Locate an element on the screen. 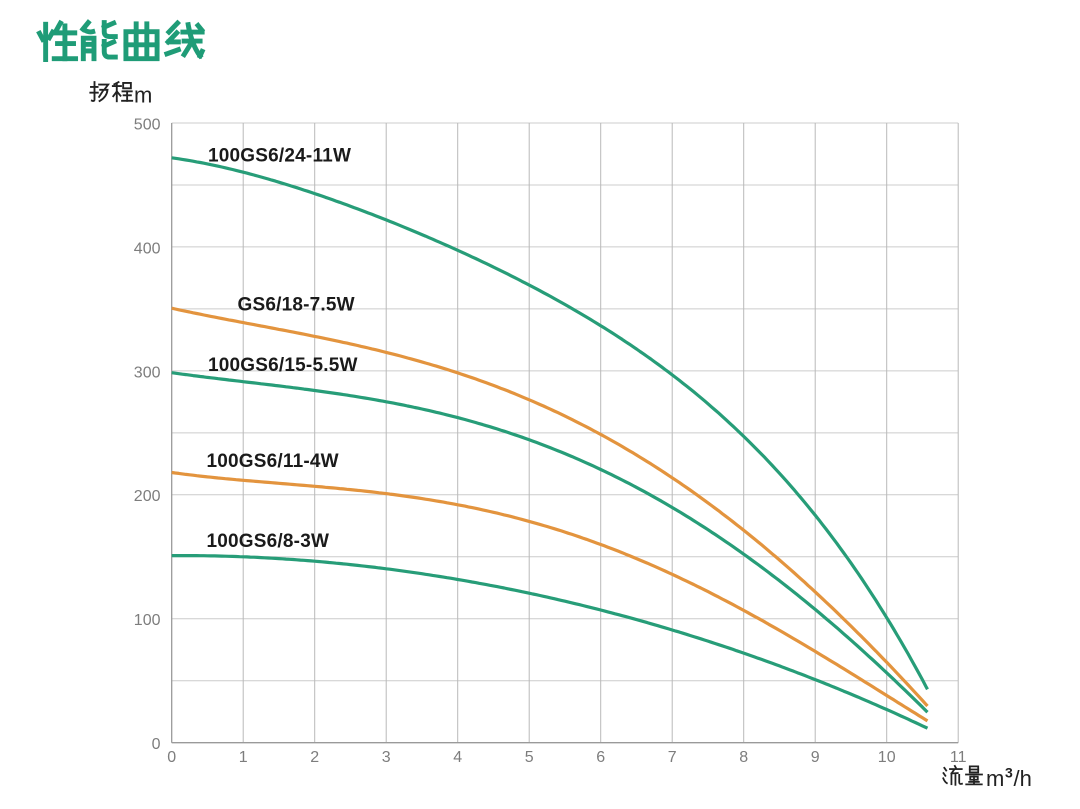 The width and height of the screenshot is (1080, 809). svg-text: GS6/18-7.5W is located at coordinates (296, 305).